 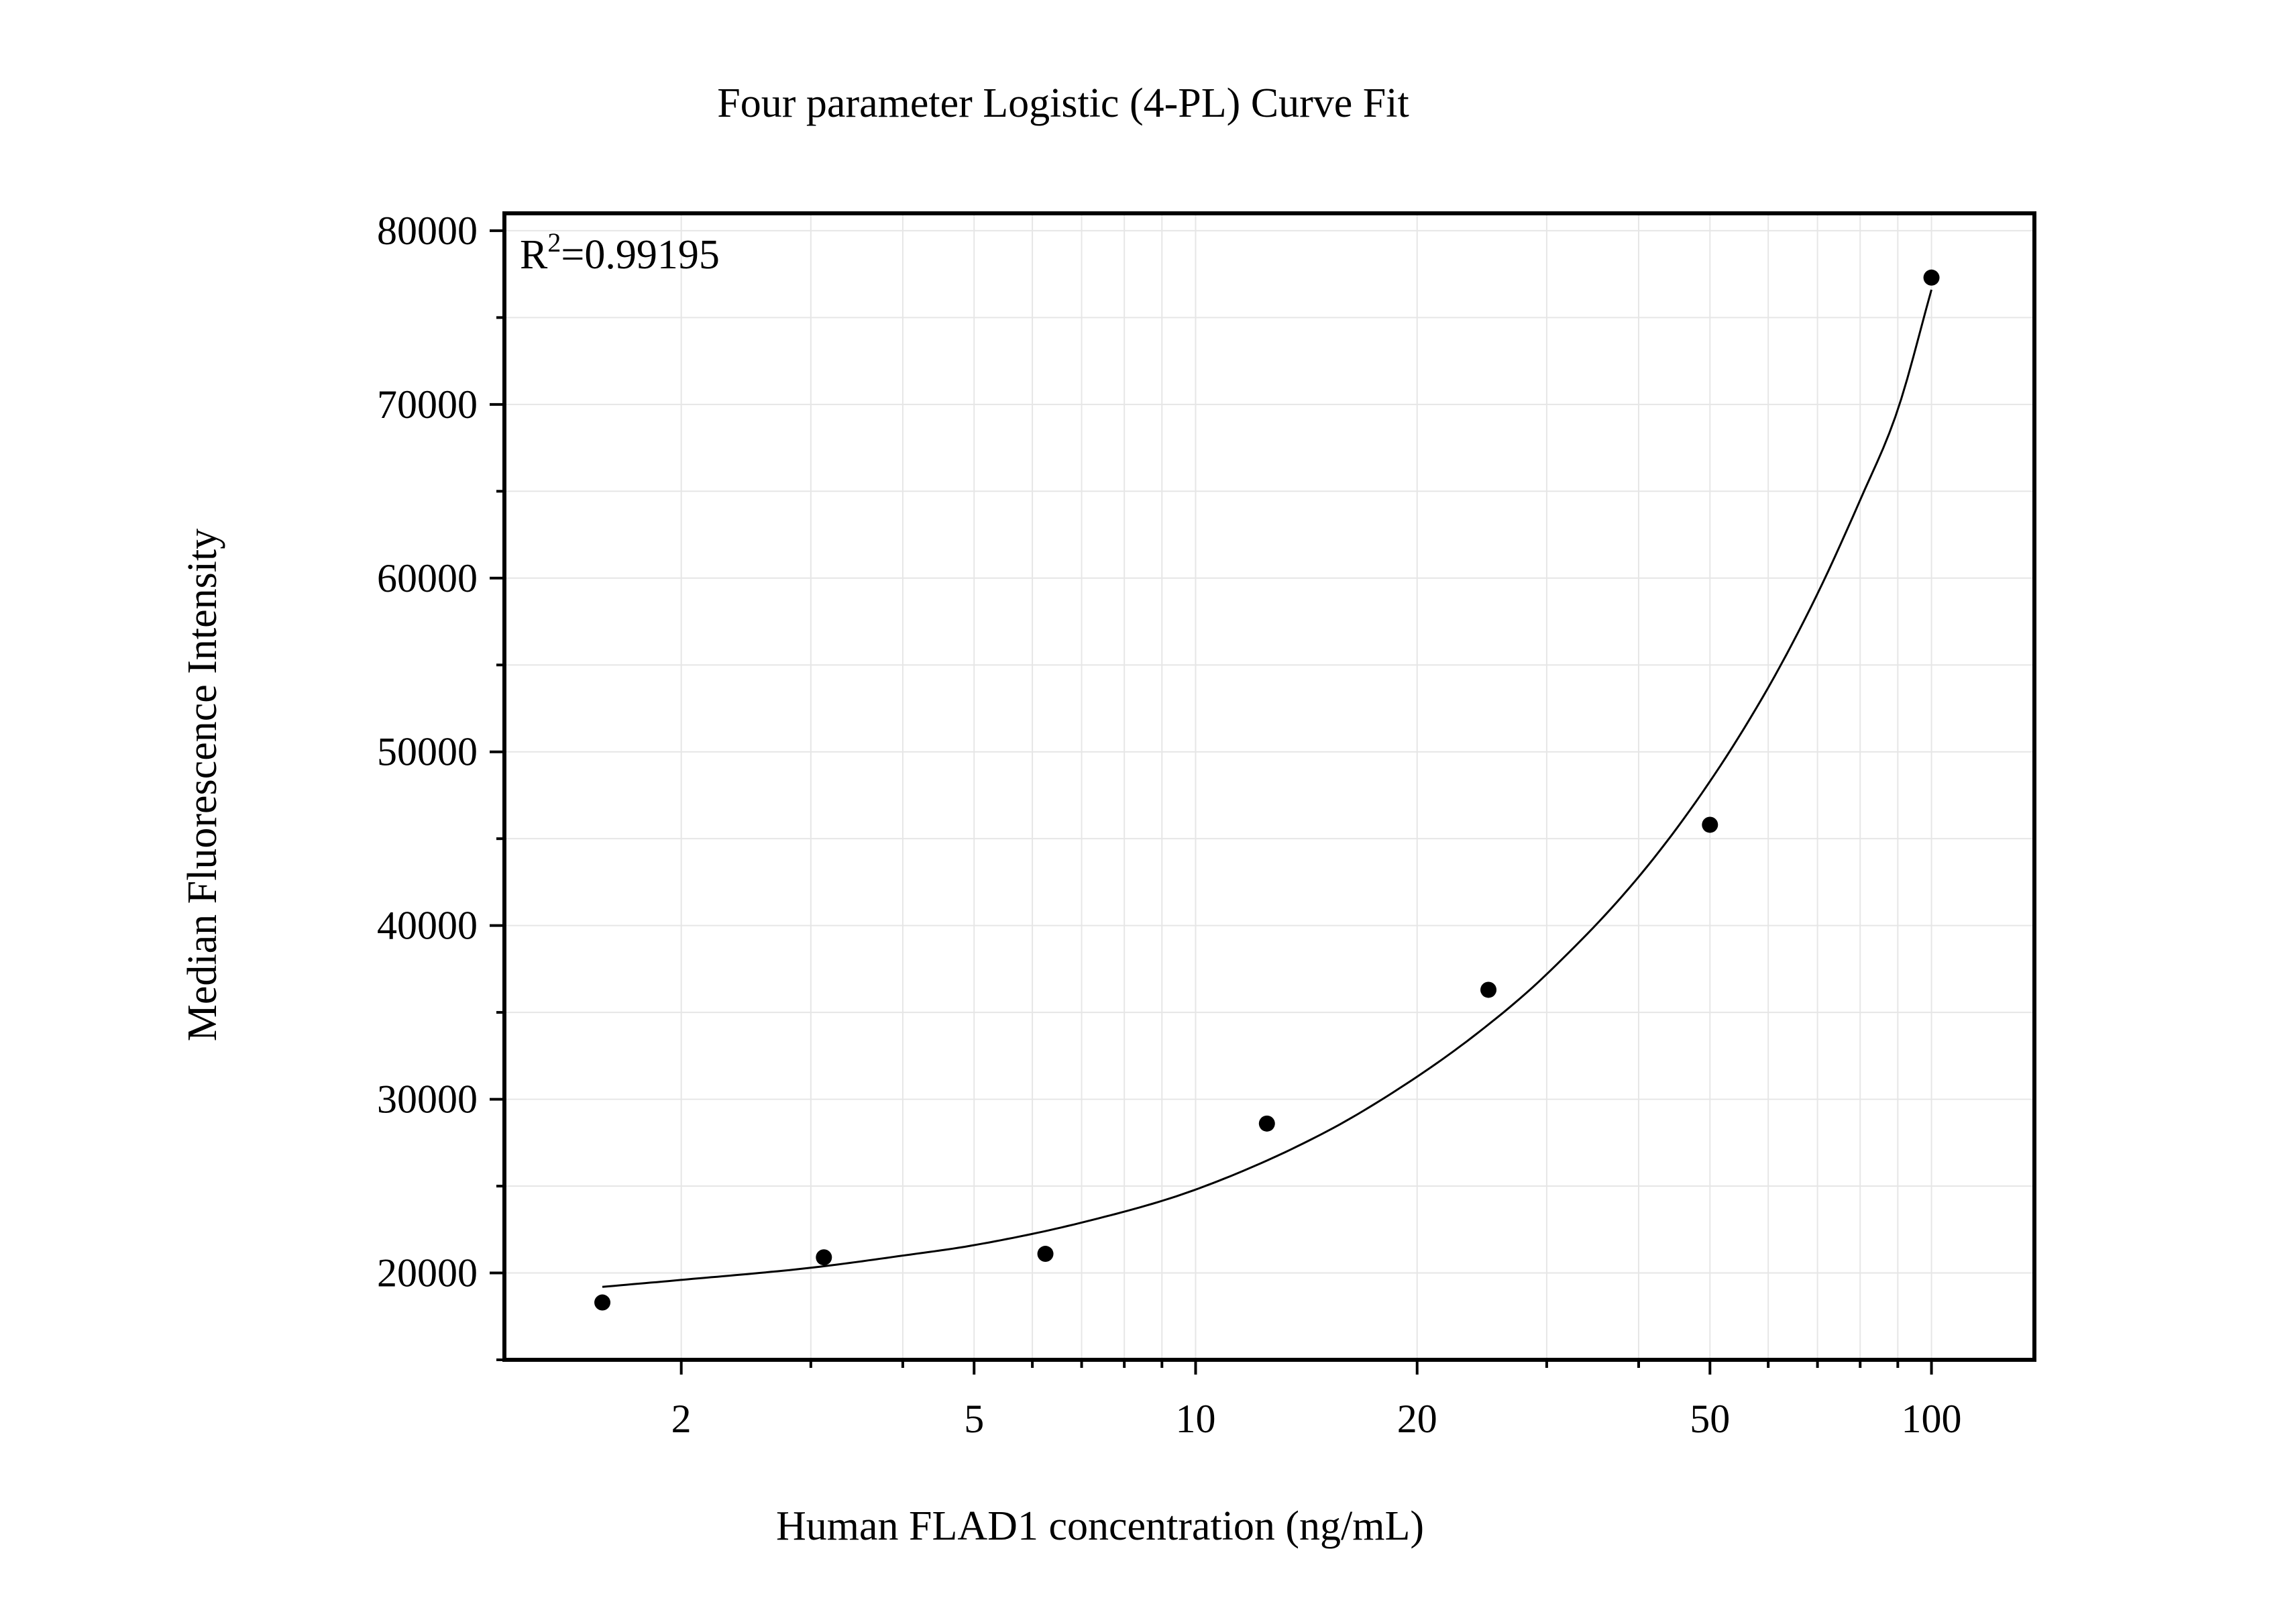 I want to click on y-axis-label: Median Fluorescence Intensity, so click(x=203, y=785).